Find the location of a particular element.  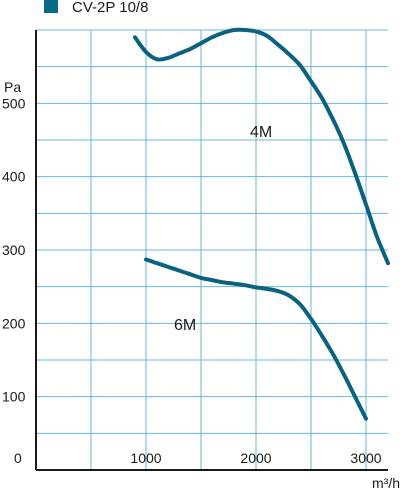

legend-marker is located at coordinates (51, 6).